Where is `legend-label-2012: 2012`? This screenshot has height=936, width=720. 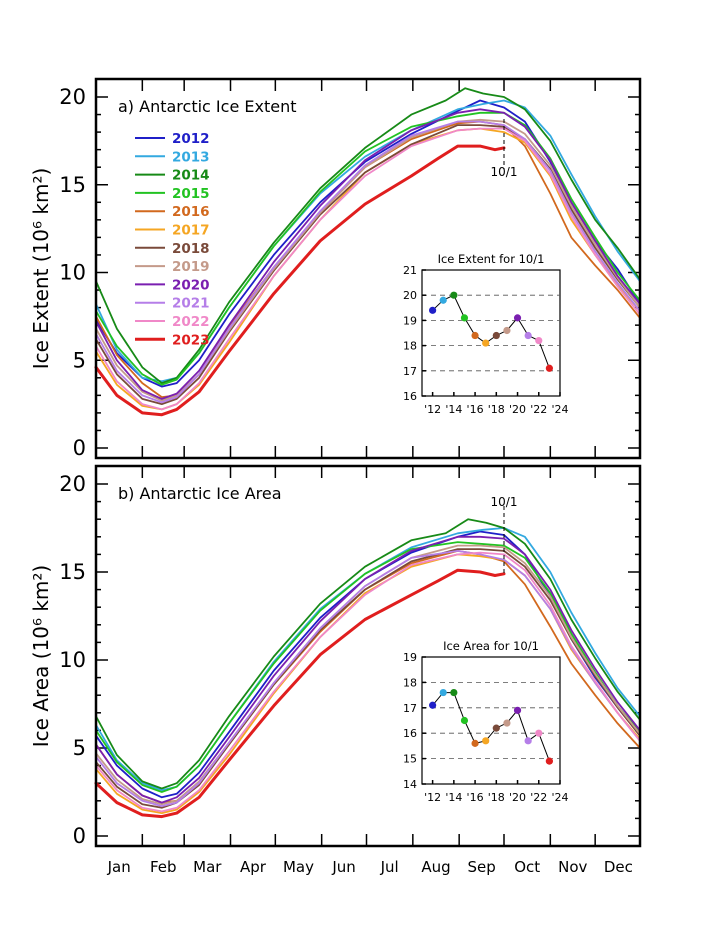 legend-label-2012: 2012 is located at coordinates (191, 139).